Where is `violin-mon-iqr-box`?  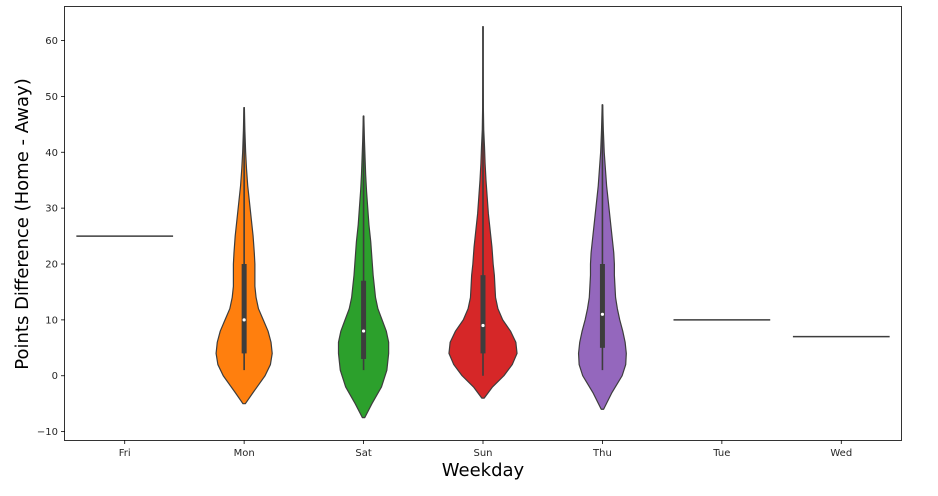
violin-mon-iqr-box is located at coordinates (244, 309).